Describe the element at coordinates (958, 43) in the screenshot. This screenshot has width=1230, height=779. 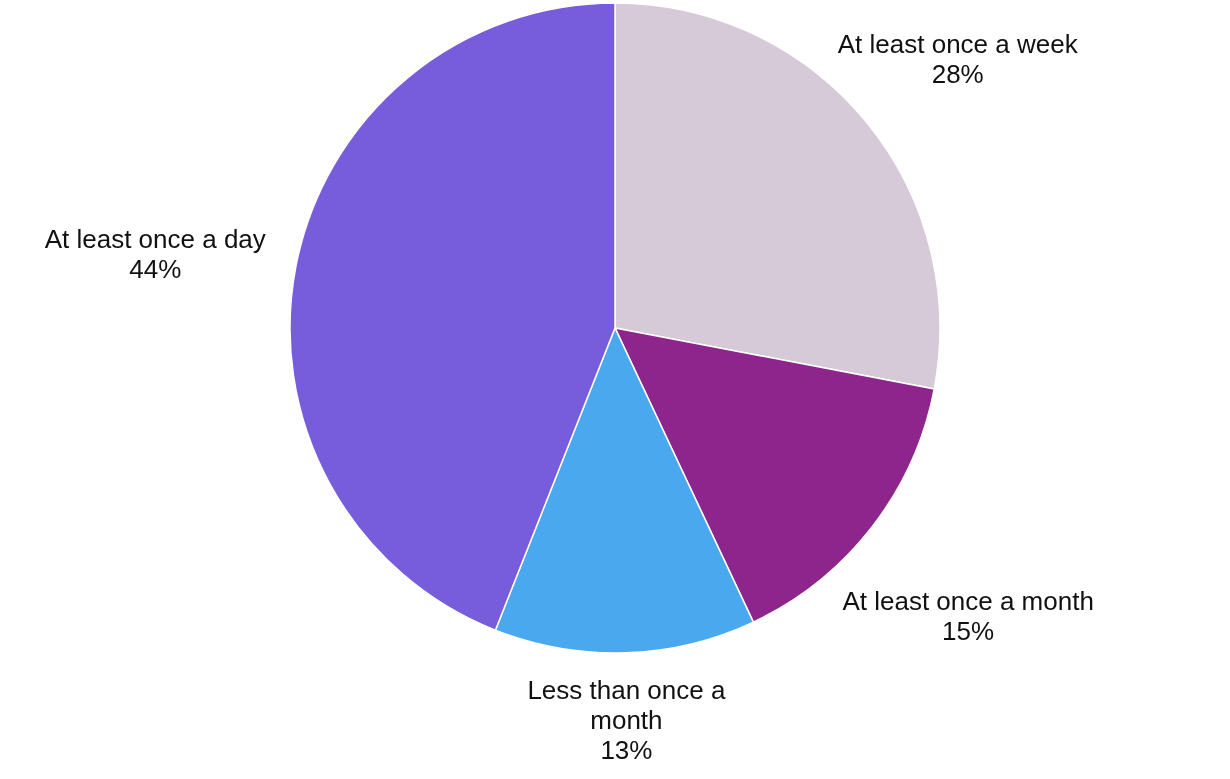
I see `slice-label: At least once a week` at that location.